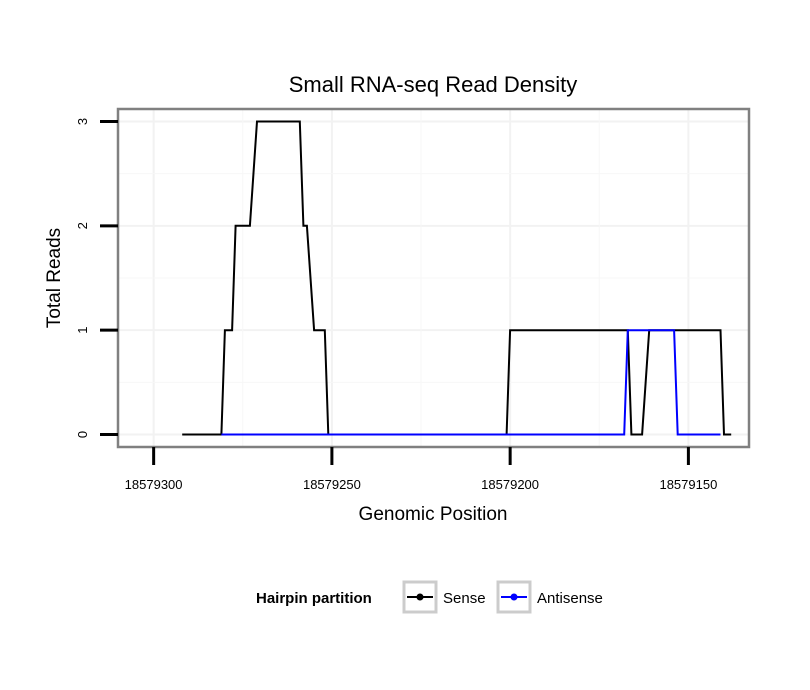 The height and width of the screenshot is (690, 810). I want to click on x-axis: 18579300 18579250 18579200 18579150, so click(421, 469).